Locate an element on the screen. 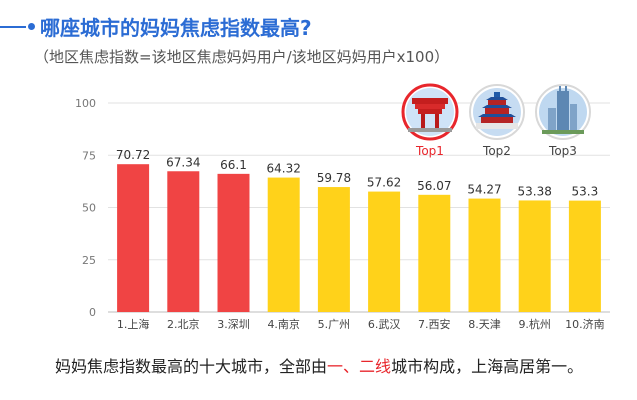  value-label: 53.3 is located at coordinates (585, 192).